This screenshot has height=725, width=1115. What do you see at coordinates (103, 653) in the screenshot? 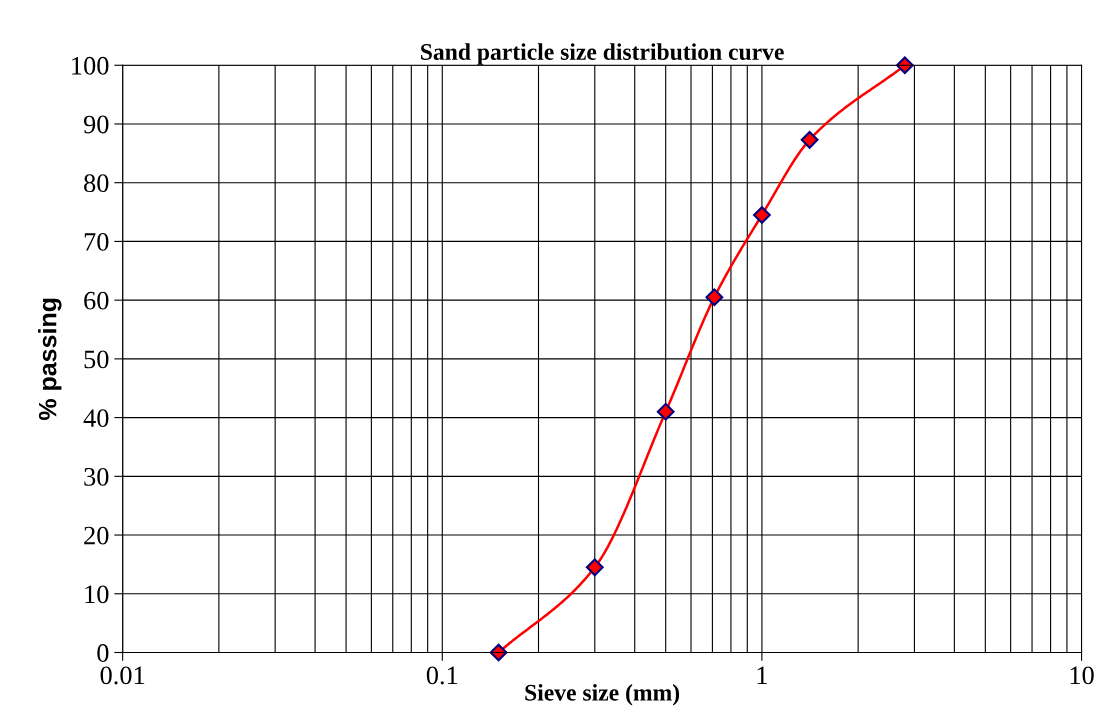
I see `y-tick-label: 0` at bounding box center [103, 653].